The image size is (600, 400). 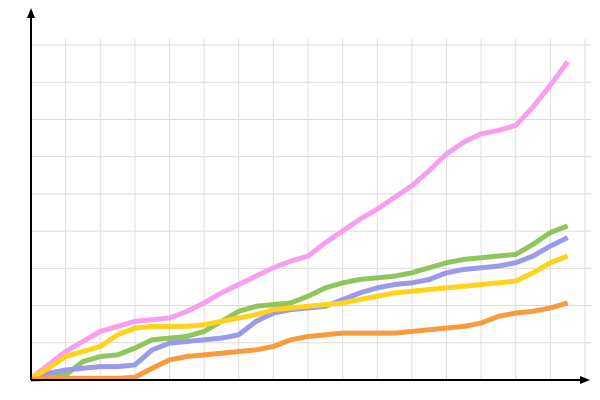 What do you see at coordinates (585, 380) in the screenshot?
I see `x-axis-arrow-icon` at bounding box center [585, 380].